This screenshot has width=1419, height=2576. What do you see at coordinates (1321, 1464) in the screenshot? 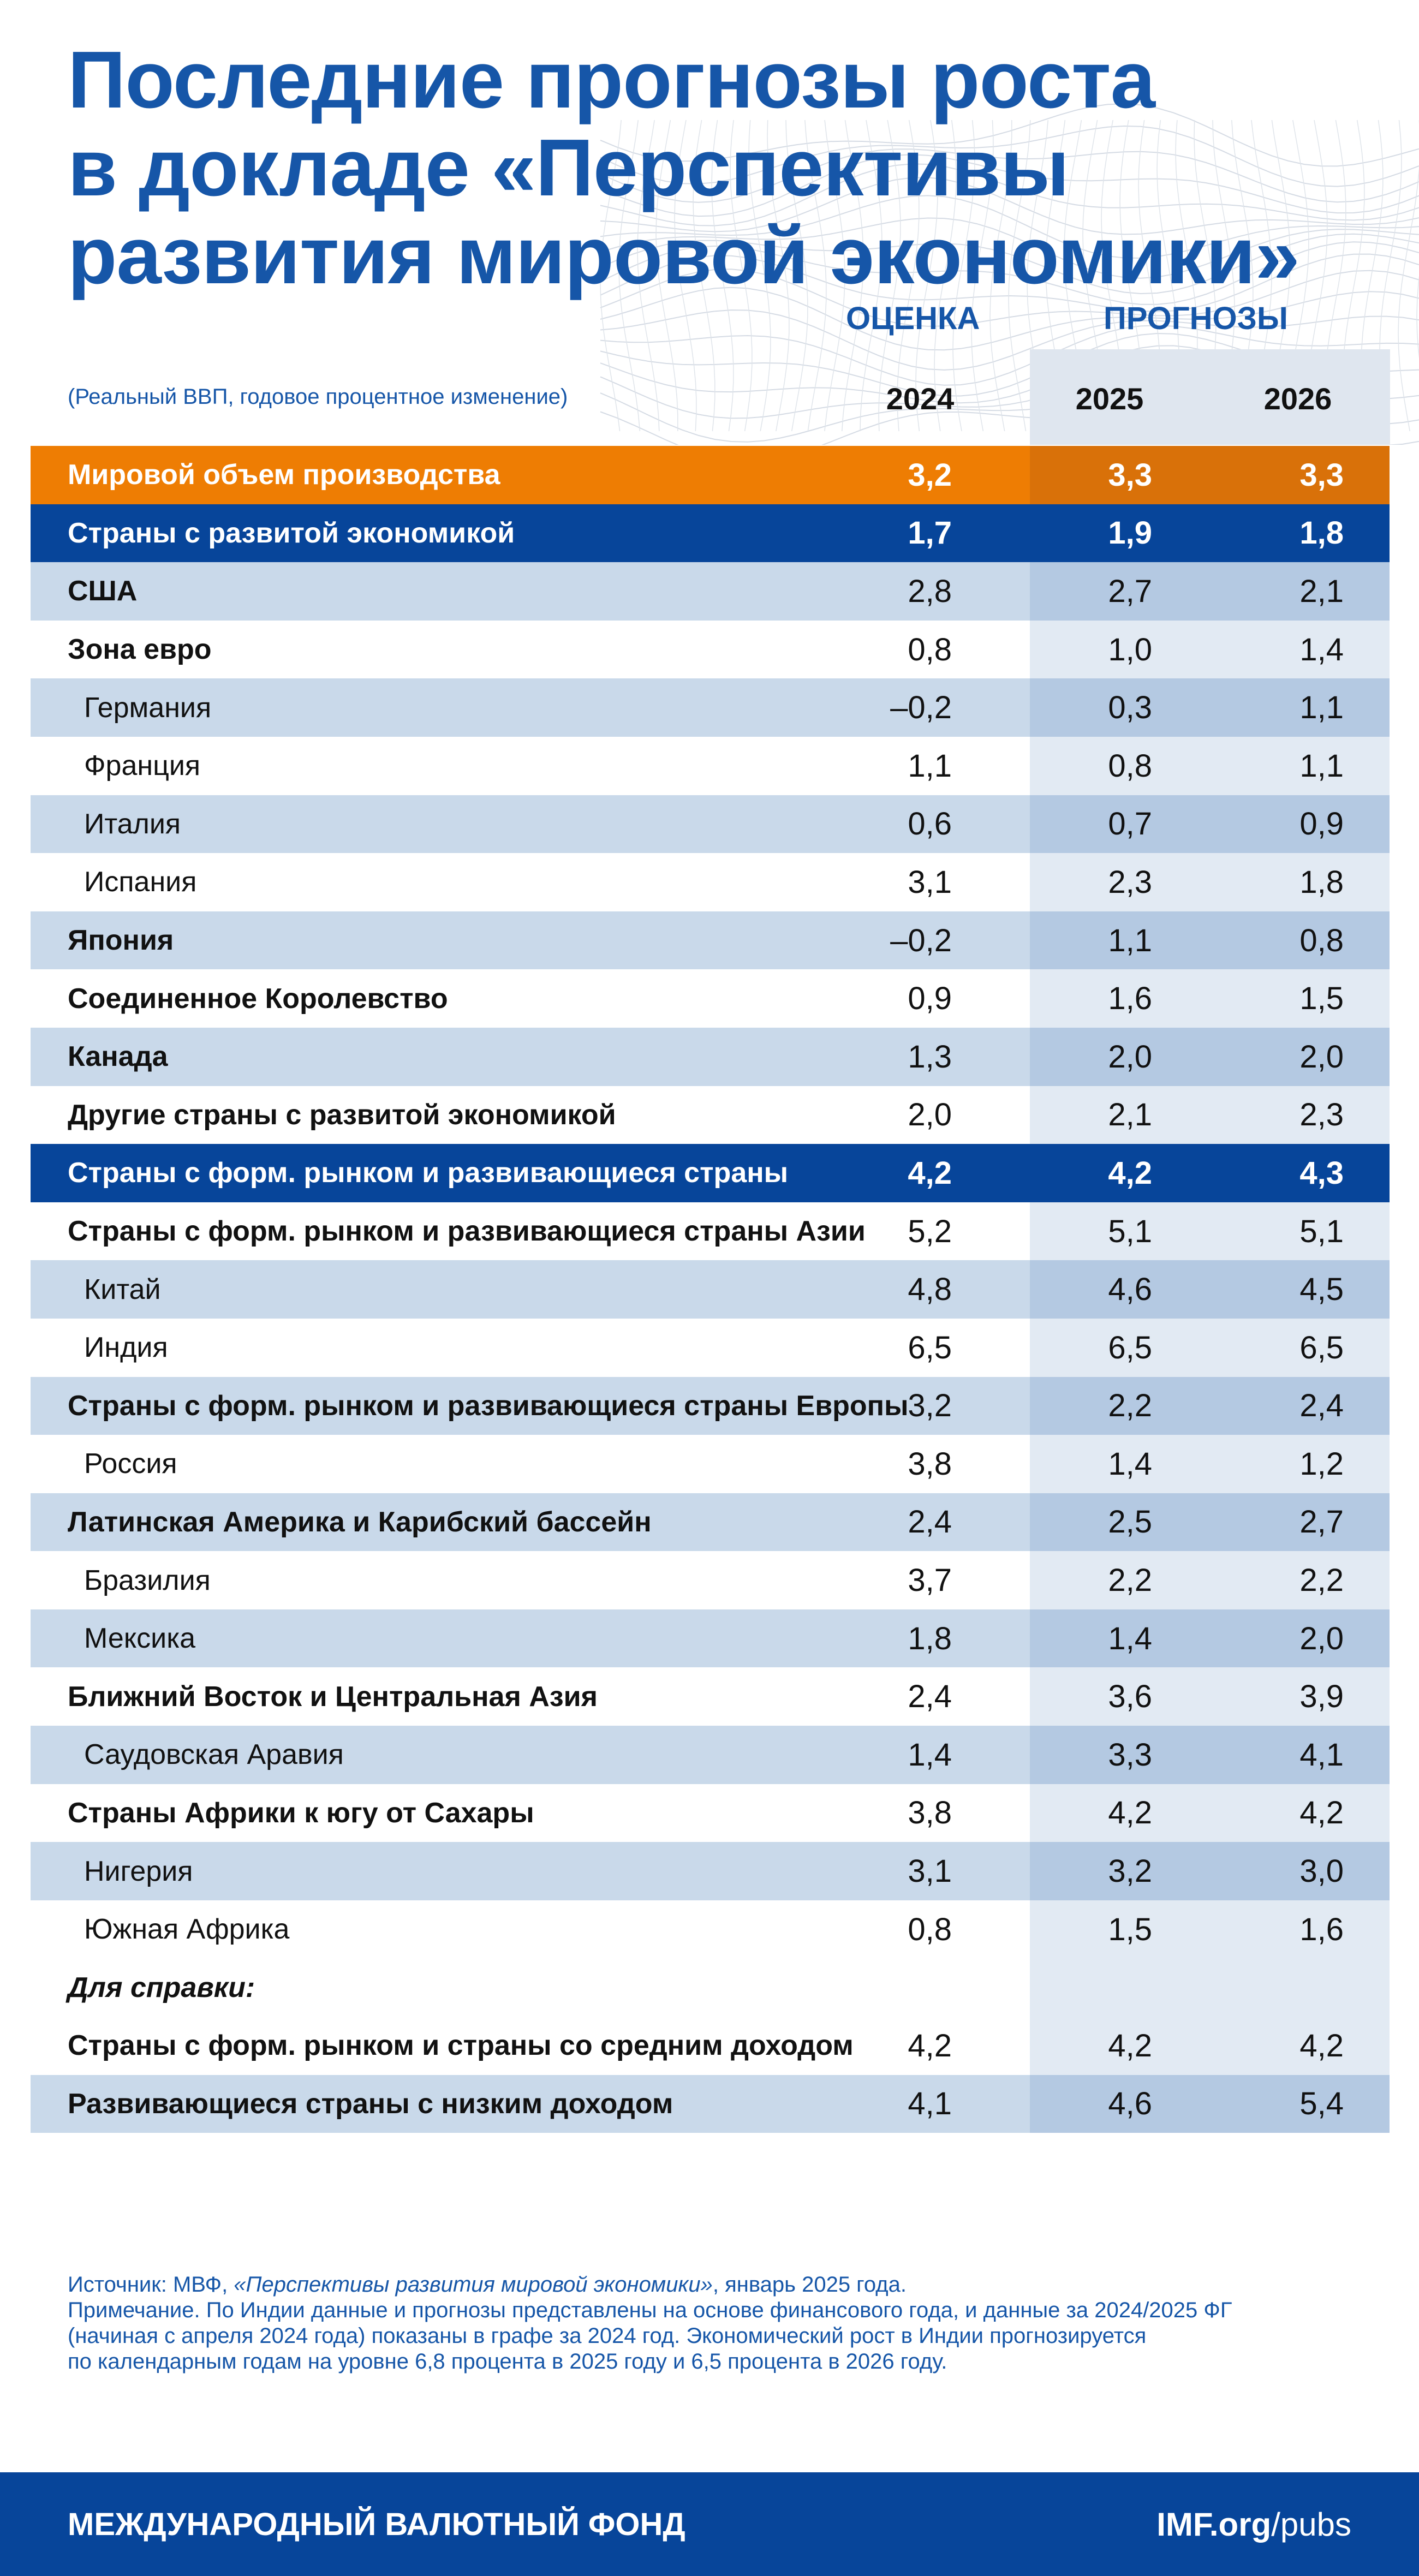
I see `value-2026: 1,2` at bounding box center [1321, 1464].